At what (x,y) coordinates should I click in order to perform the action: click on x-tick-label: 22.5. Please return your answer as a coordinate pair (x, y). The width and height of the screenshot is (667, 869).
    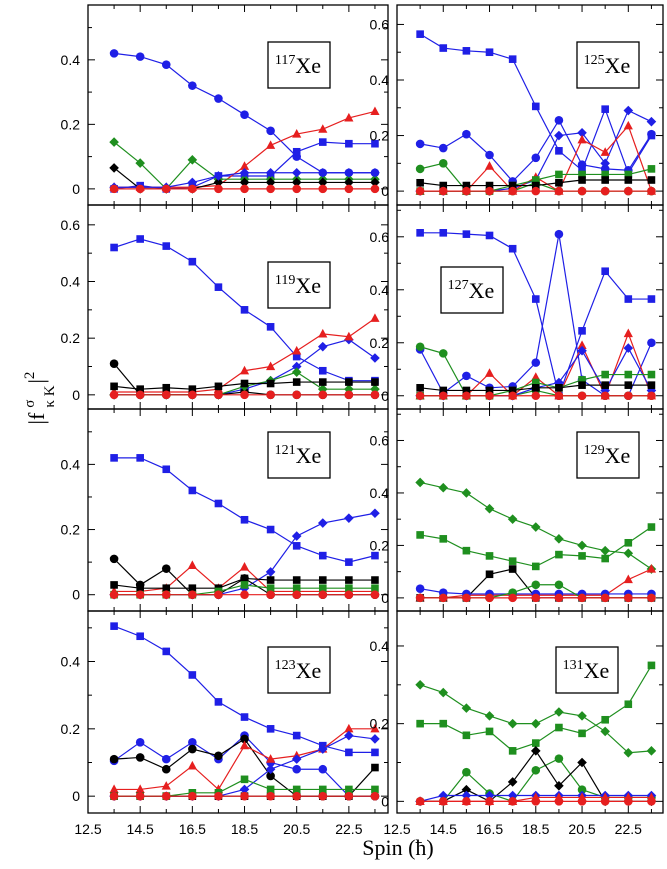
    Looking at the image, I should click on (628, 829).